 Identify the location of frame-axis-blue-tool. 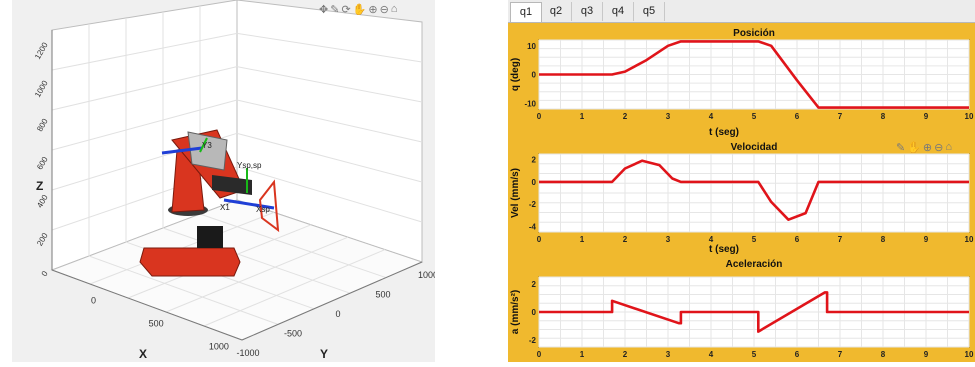
(249, 204).